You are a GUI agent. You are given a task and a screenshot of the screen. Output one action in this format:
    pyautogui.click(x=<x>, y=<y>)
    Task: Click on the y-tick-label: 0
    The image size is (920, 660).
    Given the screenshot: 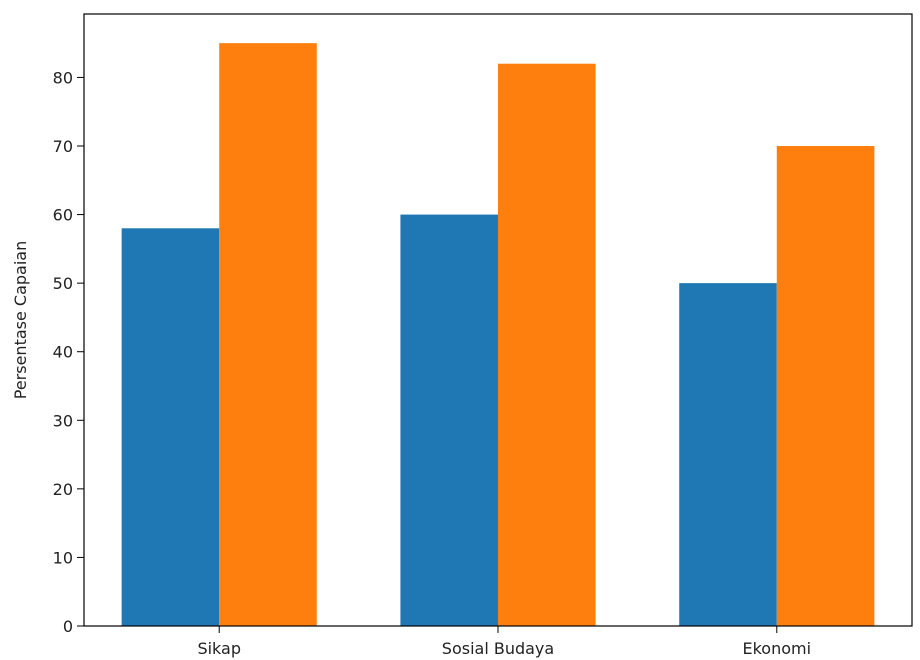 What is the action you would take?
    pyautogui.click(x=68, y=626)
    